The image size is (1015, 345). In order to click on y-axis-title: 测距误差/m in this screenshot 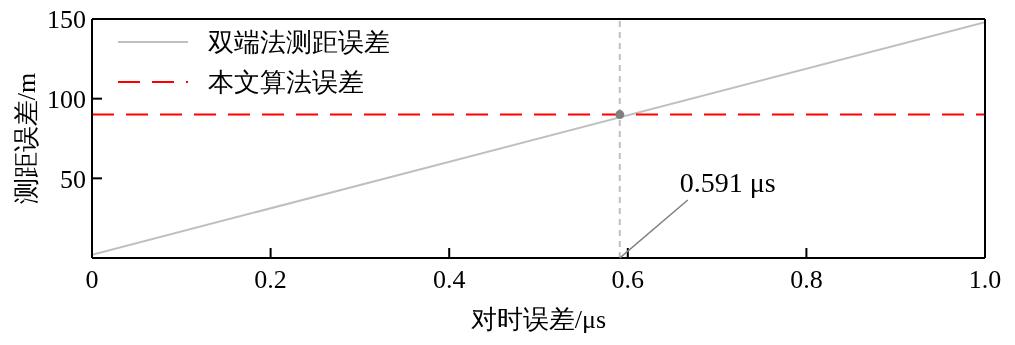, I will do `click(27, 138)`.